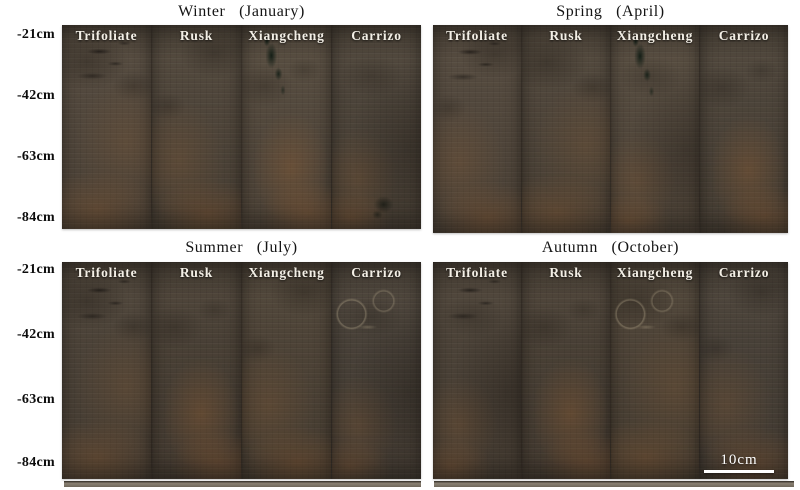 This screenshot has width=800, height=490. I want to click on depth-axis-bottom: -21cm -42cm -63cm -84cm, so click(30, 370).